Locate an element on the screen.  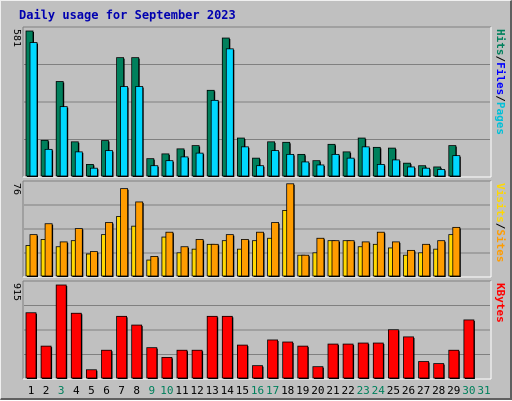
day-label: 22 is located at coordinates (347, 390).